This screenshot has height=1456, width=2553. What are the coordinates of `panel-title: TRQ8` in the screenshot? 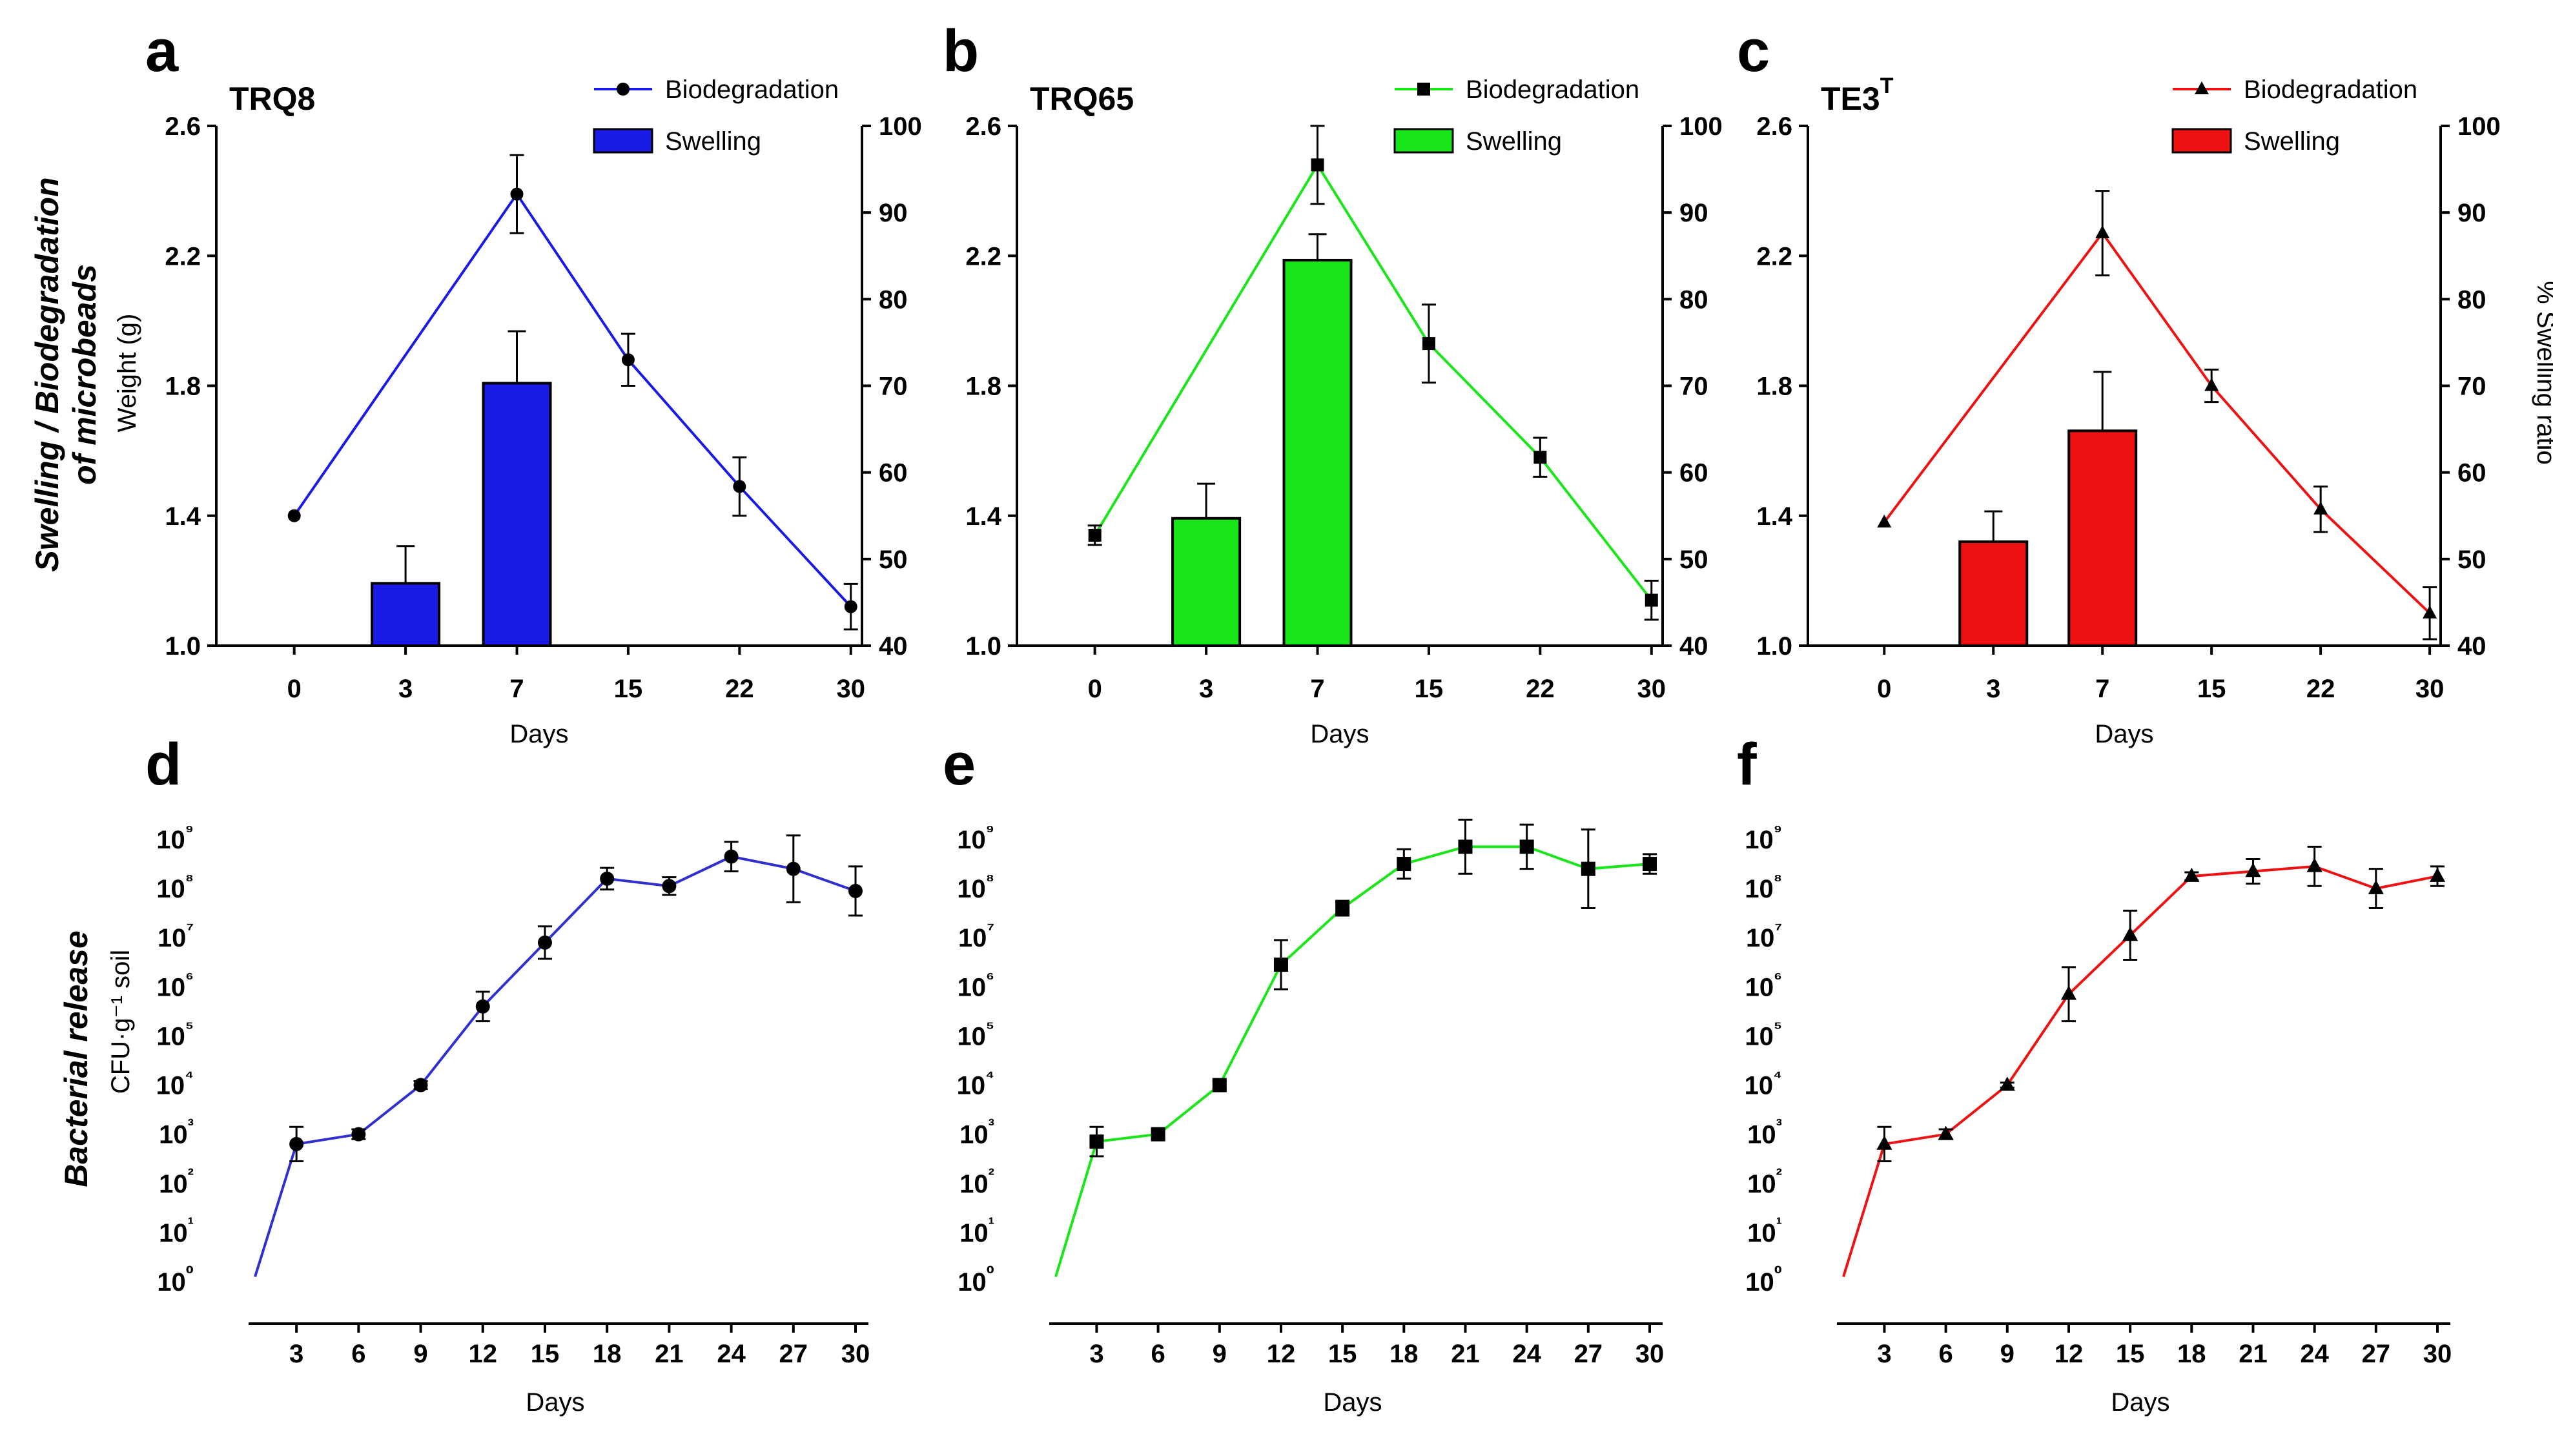 It's located at (272, 99).